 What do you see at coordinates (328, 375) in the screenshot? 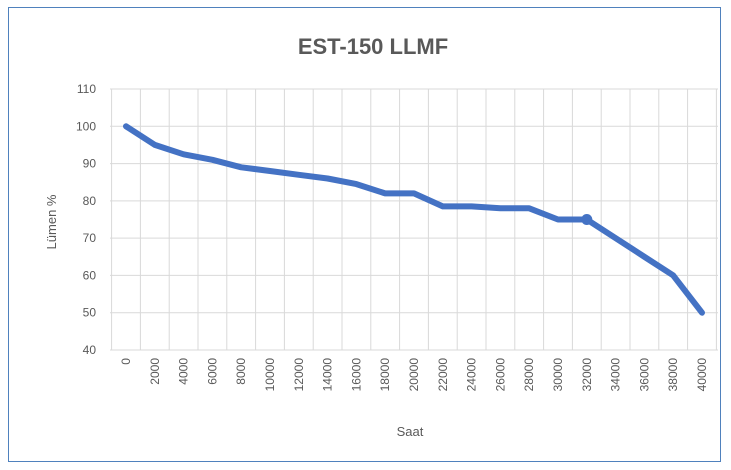
I see `x-tick-label: 14000` at bounding box center [328, 375].